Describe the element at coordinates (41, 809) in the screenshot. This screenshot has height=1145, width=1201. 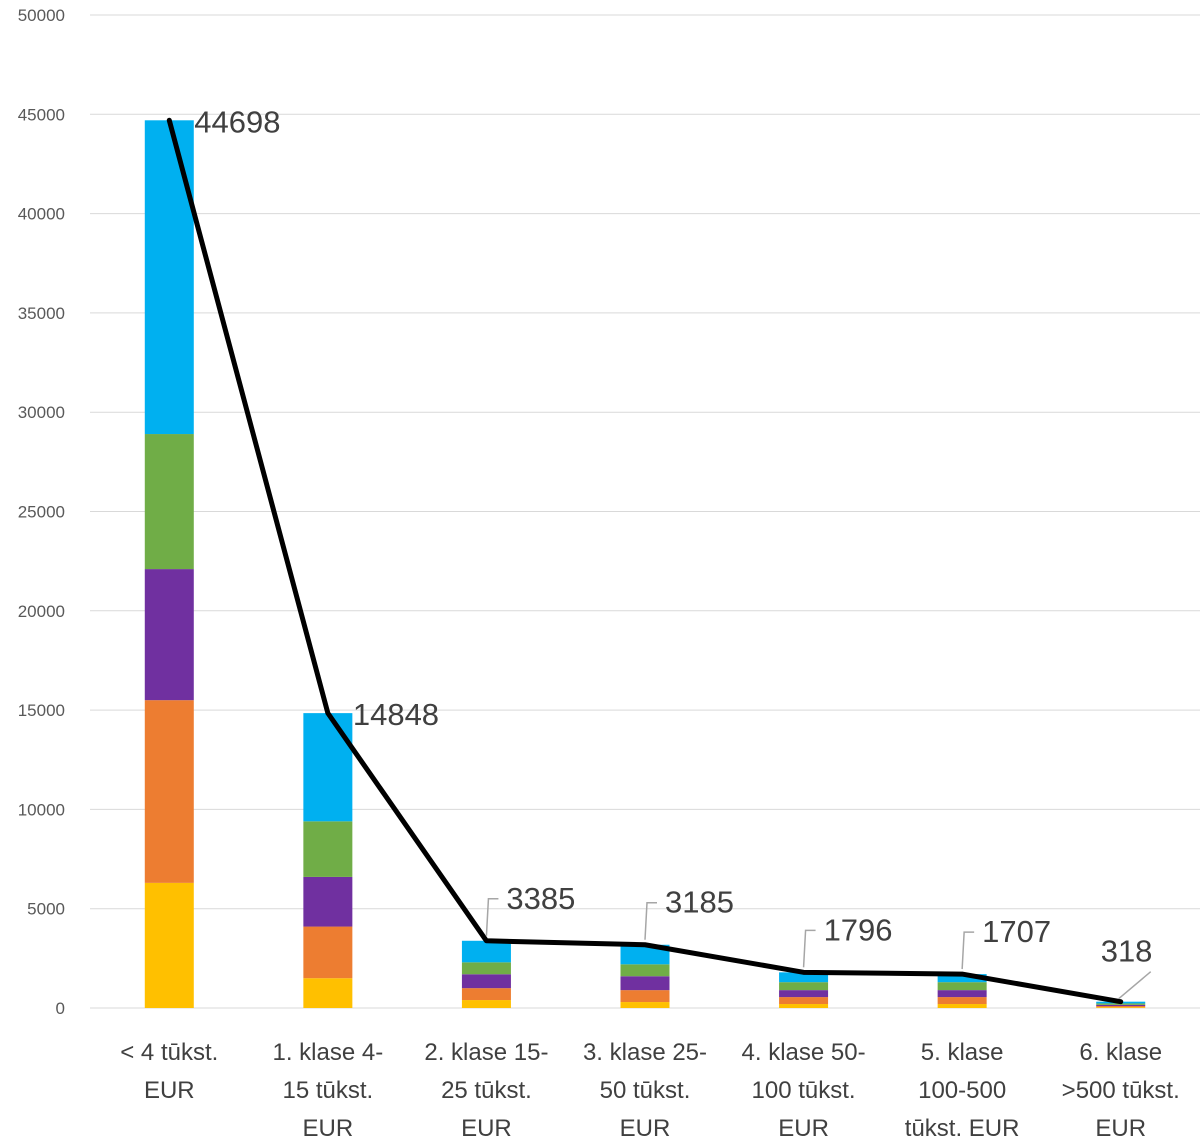
I see `y-tick-label: 10000` at that location.